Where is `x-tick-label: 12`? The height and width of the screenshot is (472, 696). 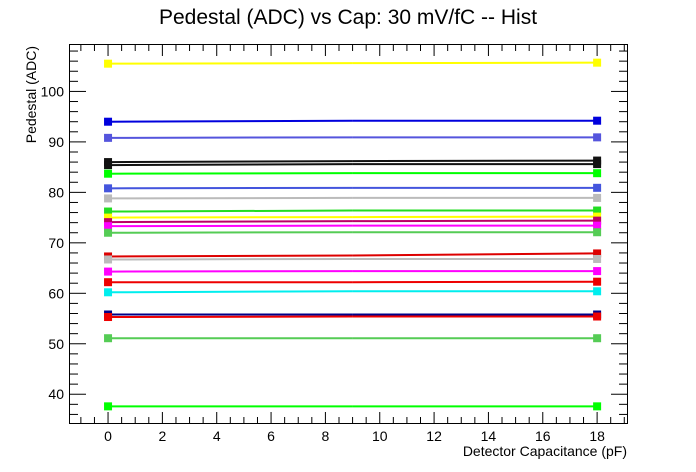
x-tick-label: 12 is located at coordinates (434, 436).